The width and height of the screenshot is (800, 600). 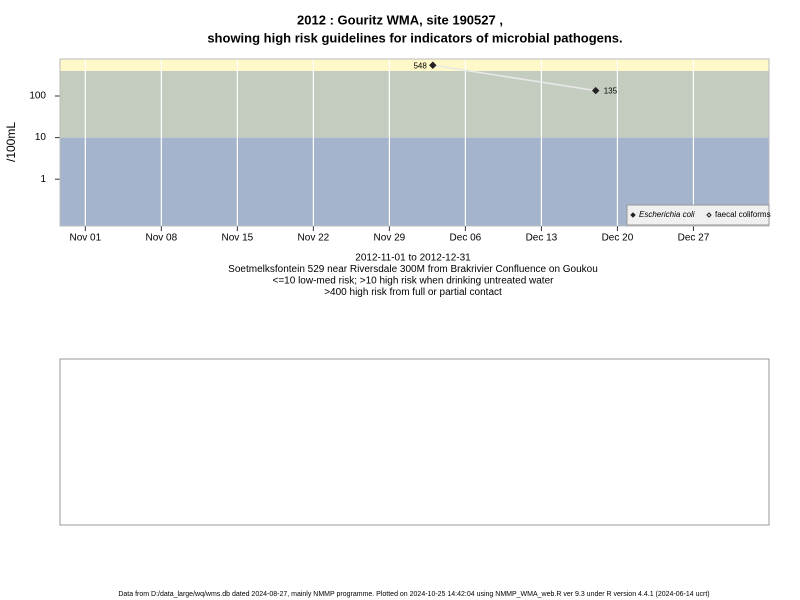 What do you see at coordinates (413, 258) in the screenshot?
I see `subtitle: 2012-11-01 to 2012-12-31` at bounding box center [413, 258].